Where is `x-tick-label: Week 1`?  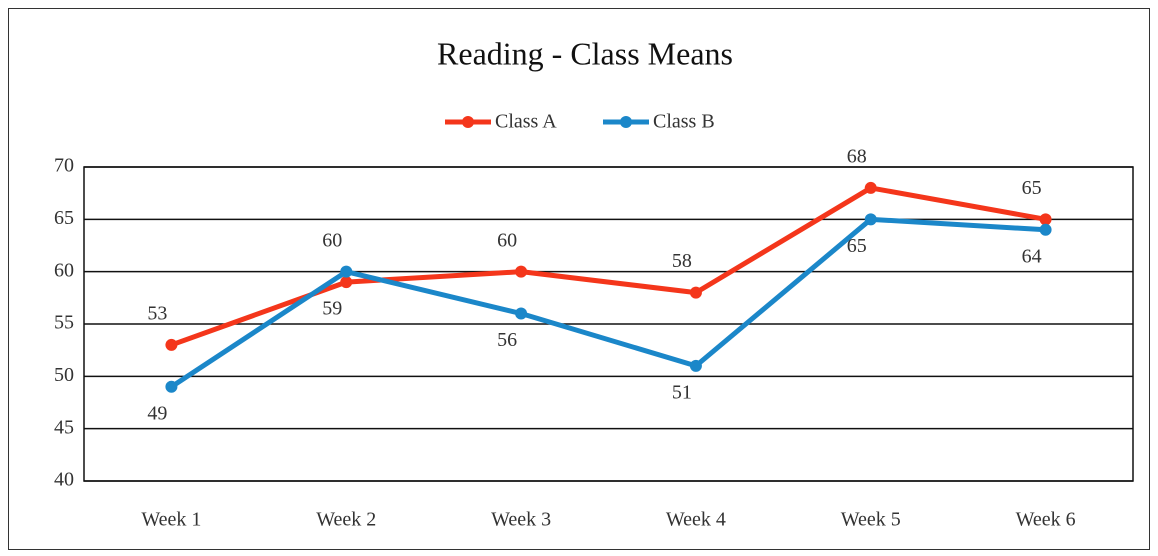
x-tick-label: Week 1 is located at coordinates (171, 520).